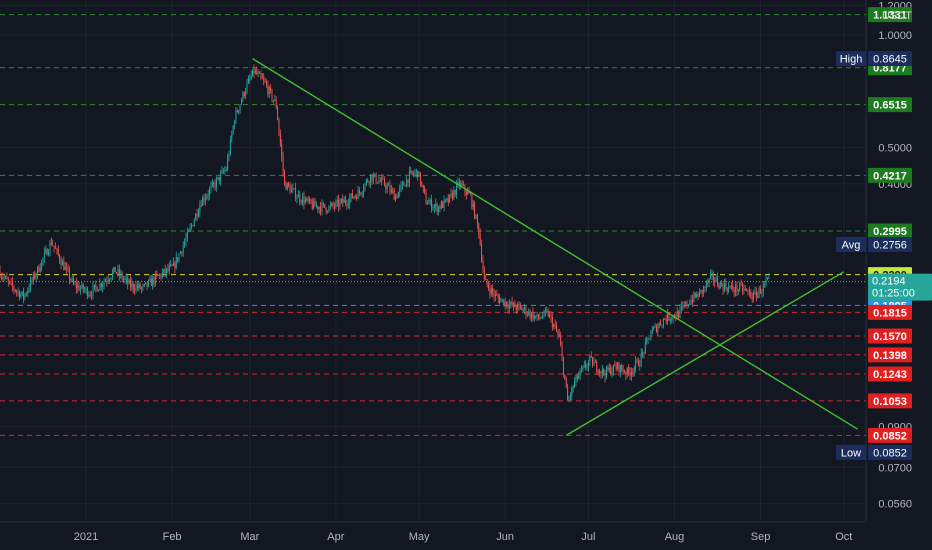  Describe the element at coordinates (433, 532) in the screenshot. I see `time-axis: 2021 Feb Mar Apr May Jun Jul Aug Sep Oct` at that location.